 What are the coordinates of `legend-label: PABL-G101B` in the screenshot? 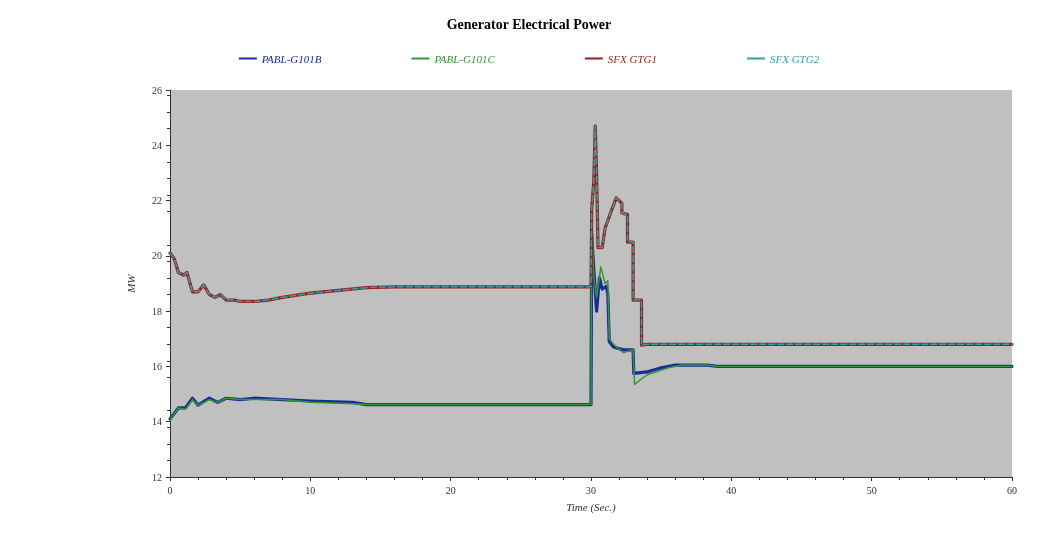 It's located at (291, 58).